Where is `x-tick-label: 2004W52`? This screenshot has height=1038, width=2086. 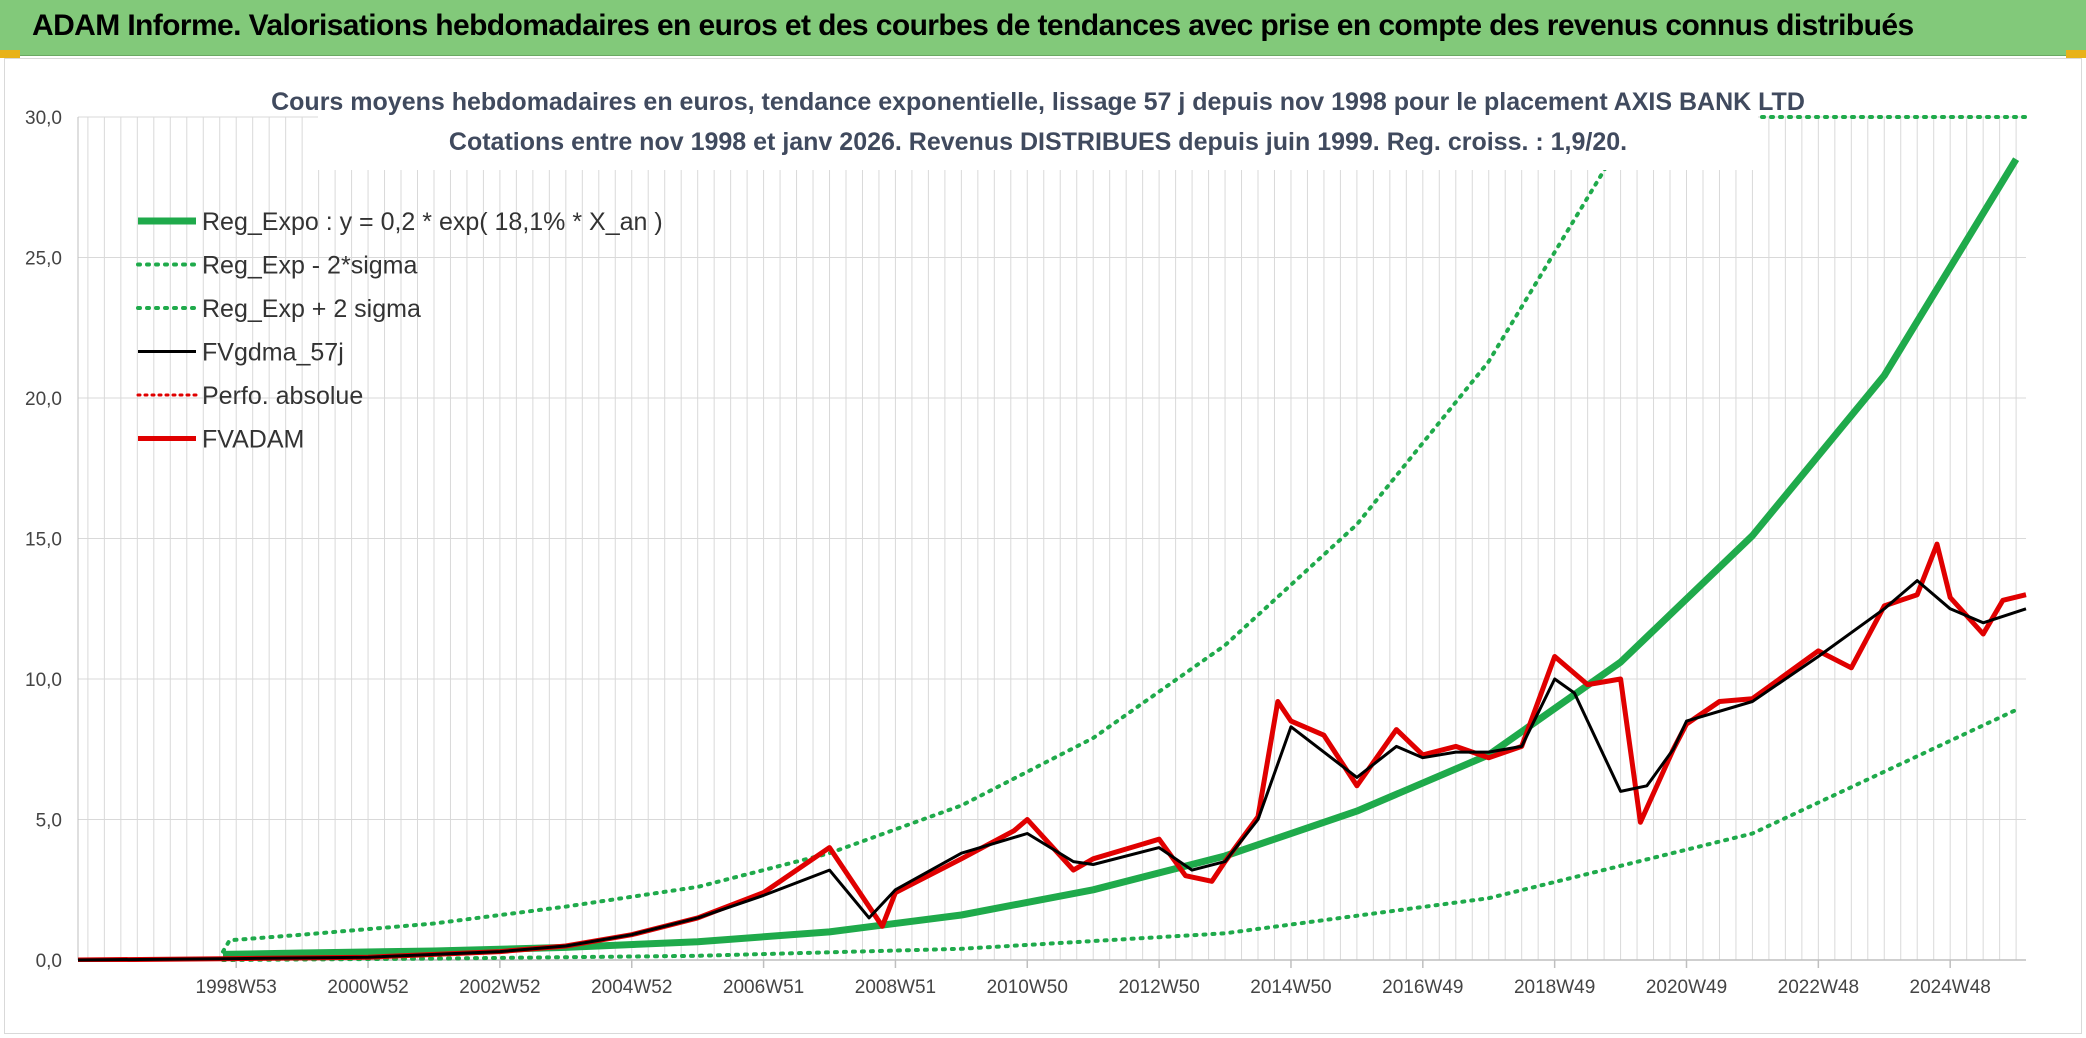 x-tick-label: 2004W52 is located at coordinates (631, 987).